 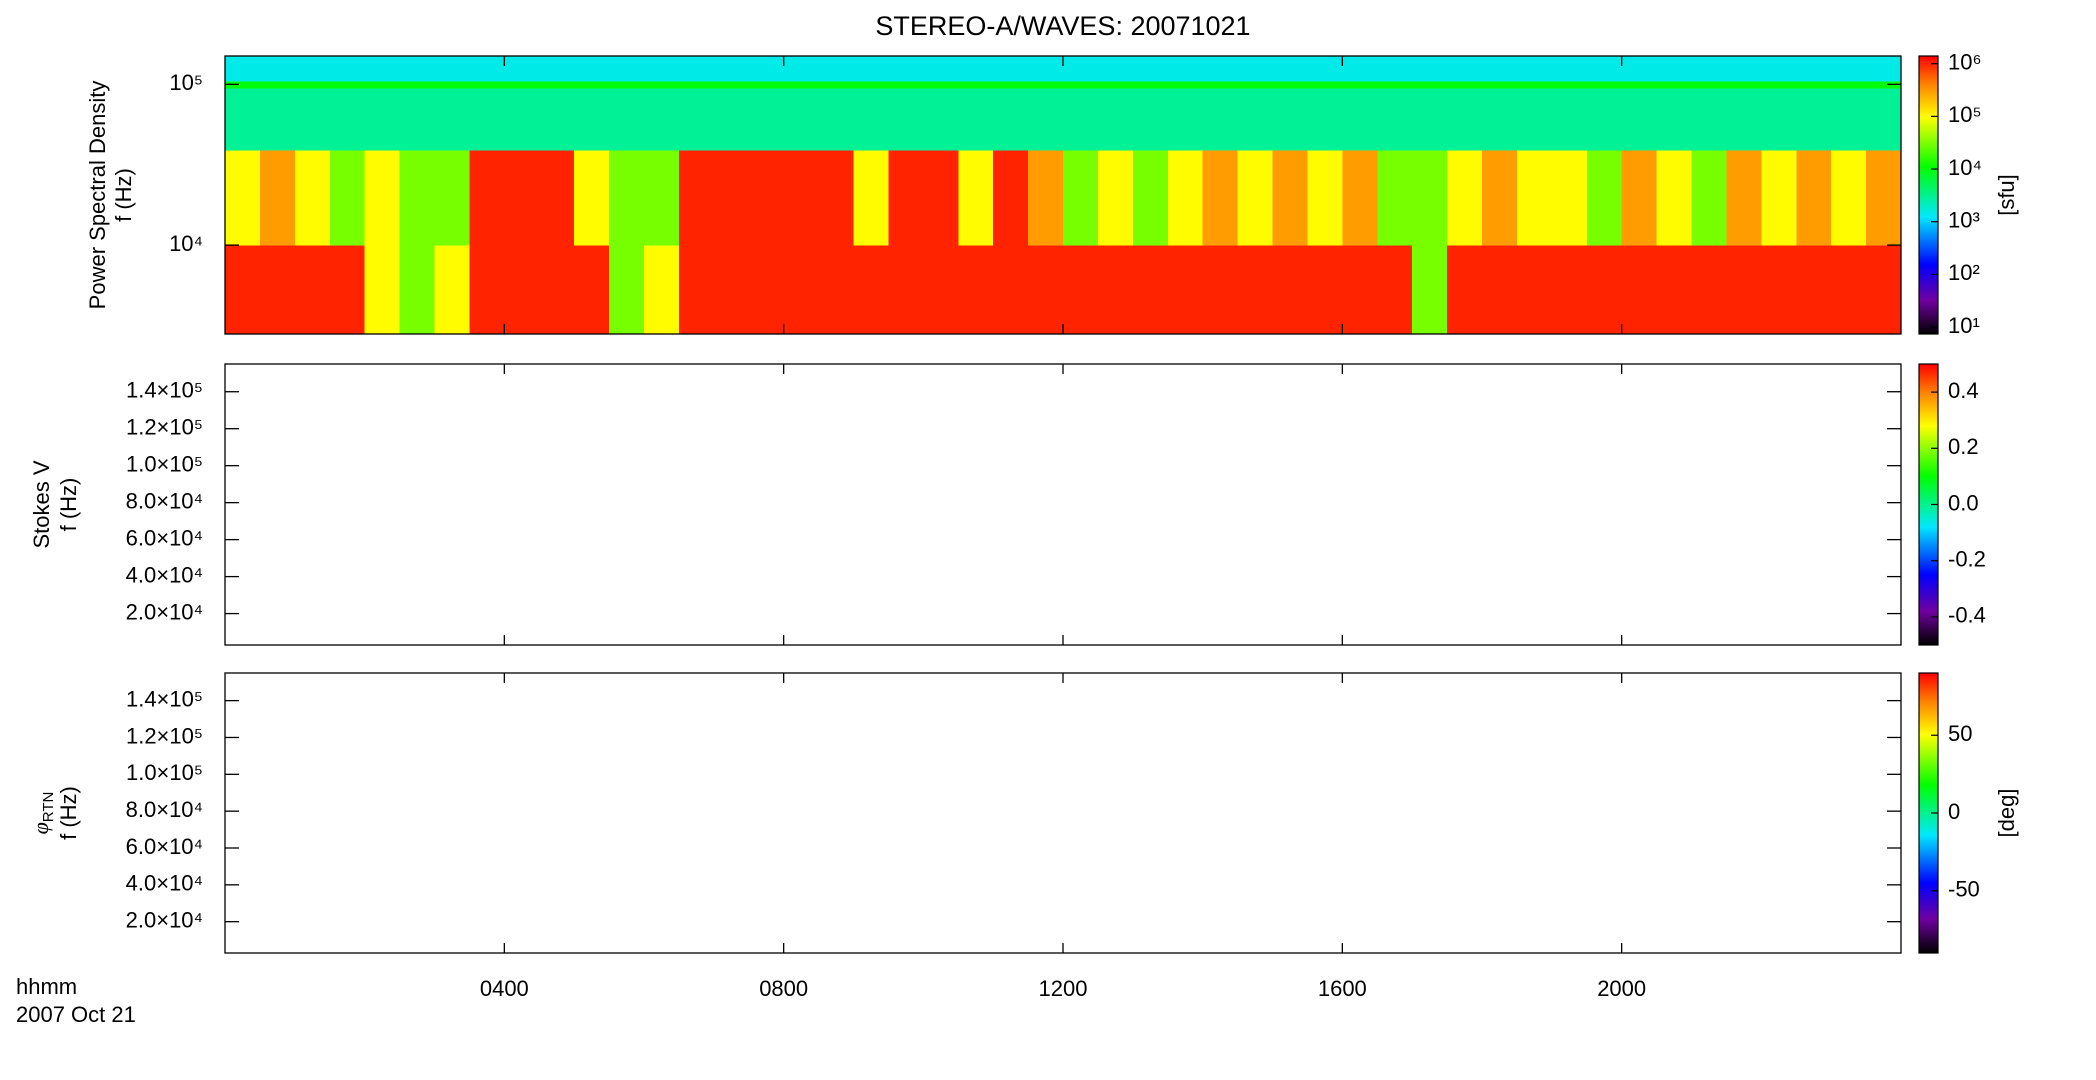 What do you see at coordinates (97, 195) in the screenshot?
I see `y-axis-label: Power Spectral Density` at bounding box center [97, 195].